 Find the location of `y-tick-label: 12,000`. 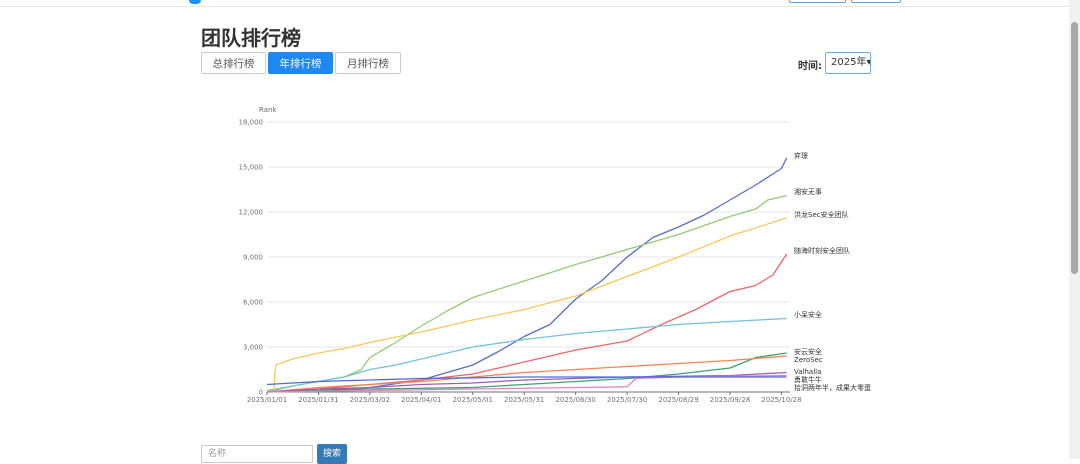

y-tick-label: 12,000 is located at coordinates (251, 213).